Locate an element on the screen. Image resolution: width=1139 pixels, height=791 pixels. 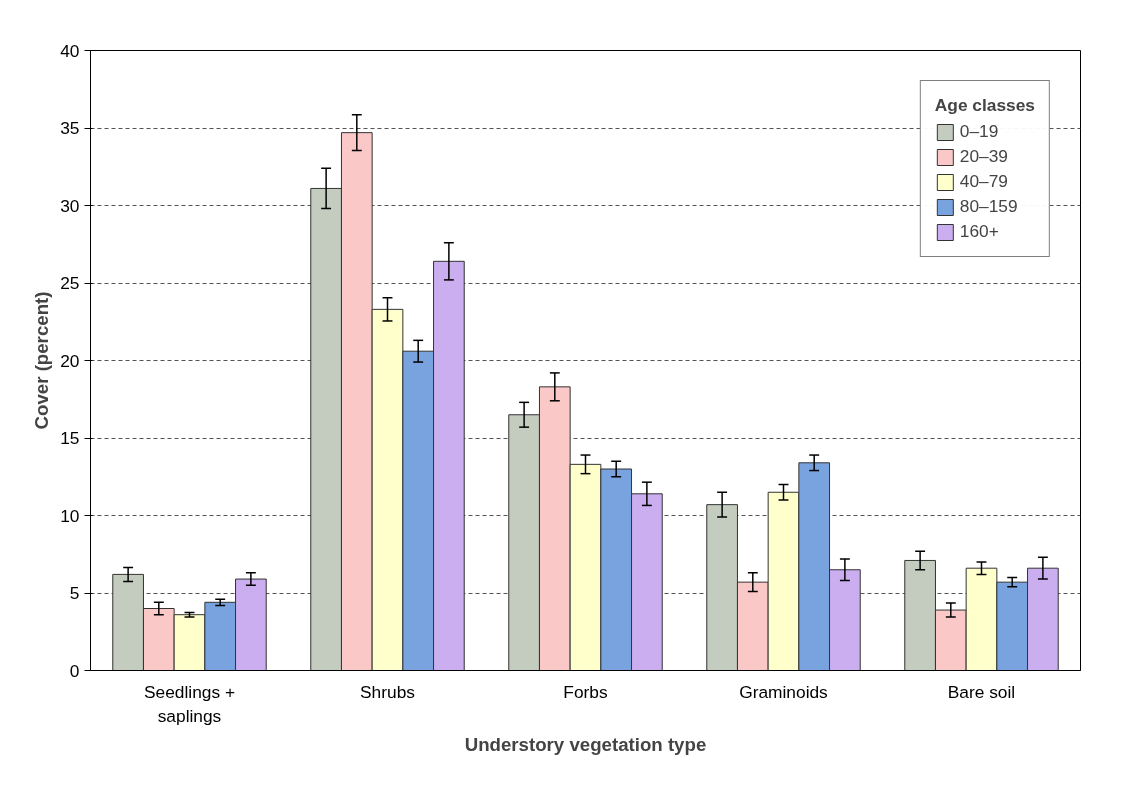
x-axis-title: Understory vegetation type is located at coordinates (585, 744).